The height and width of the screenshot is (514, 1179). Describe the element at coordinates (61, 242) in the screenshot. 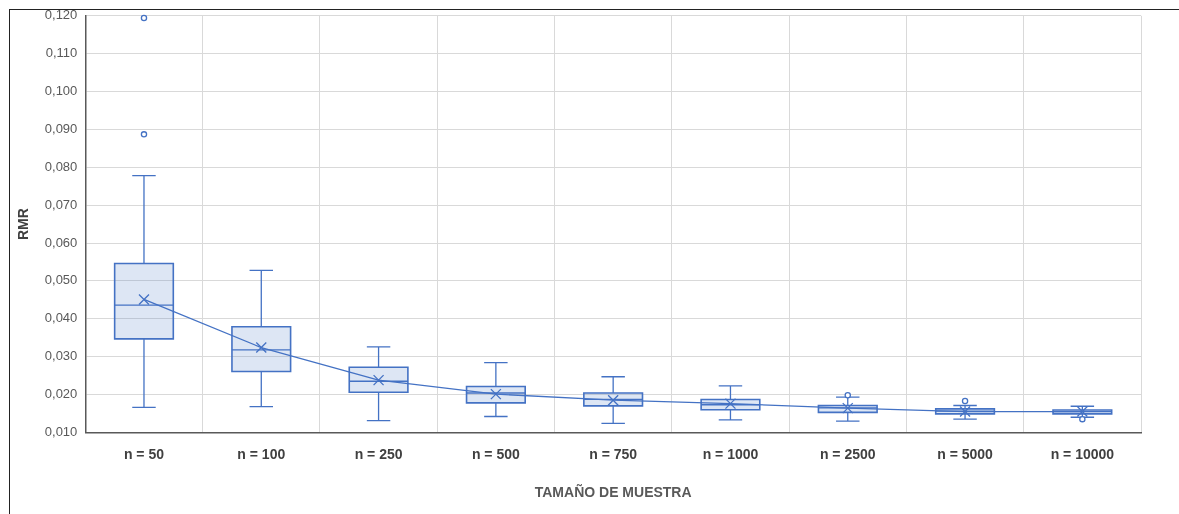

I see `y-tick-label: 0,060` at that location.